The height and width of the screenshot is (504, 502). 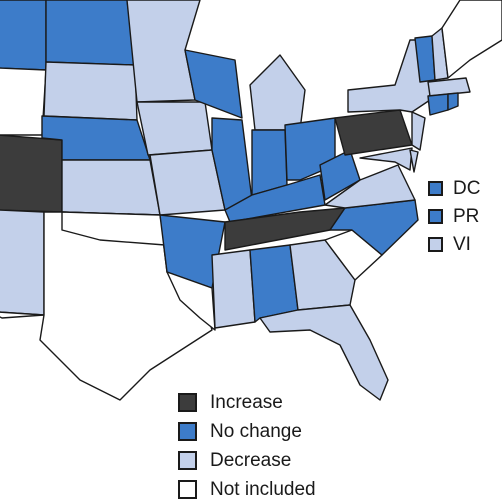 I want to click on state-oklahoma-part, so click(x=113, y=228).